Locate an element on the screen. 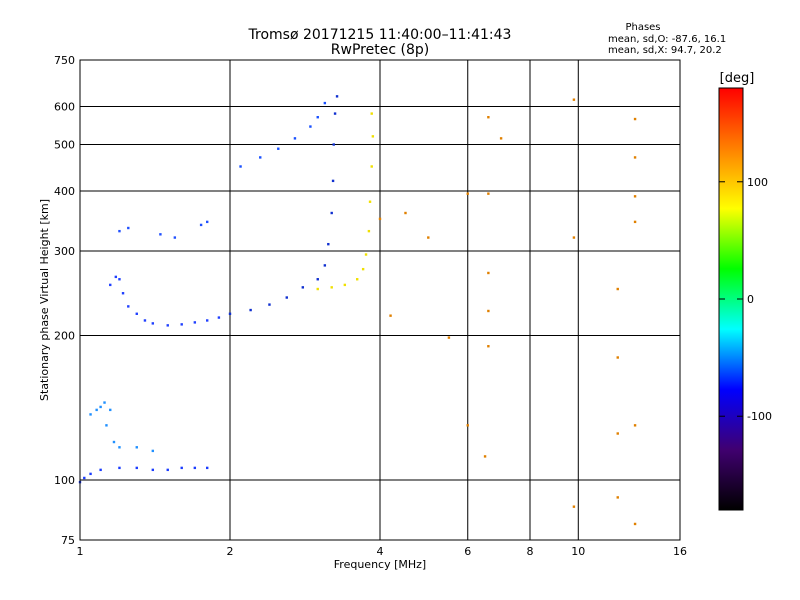 Image resolution: width=800 pixels, height=600 pixels. y-tick-label: 300 is located at coordinates (64, 251).